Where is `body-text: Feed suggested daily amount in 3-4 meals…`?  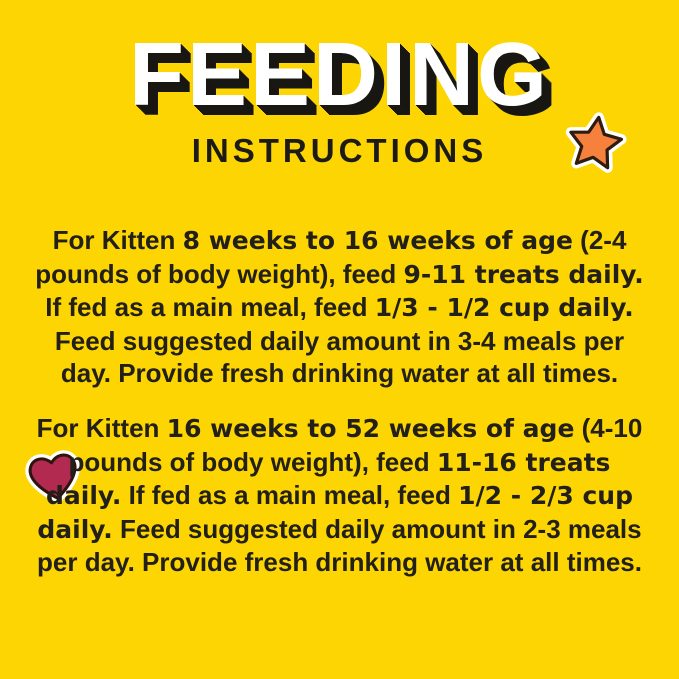 body-text: Feed suggested daily amount in 3-4 meals… is located at coordinates (339, 357).